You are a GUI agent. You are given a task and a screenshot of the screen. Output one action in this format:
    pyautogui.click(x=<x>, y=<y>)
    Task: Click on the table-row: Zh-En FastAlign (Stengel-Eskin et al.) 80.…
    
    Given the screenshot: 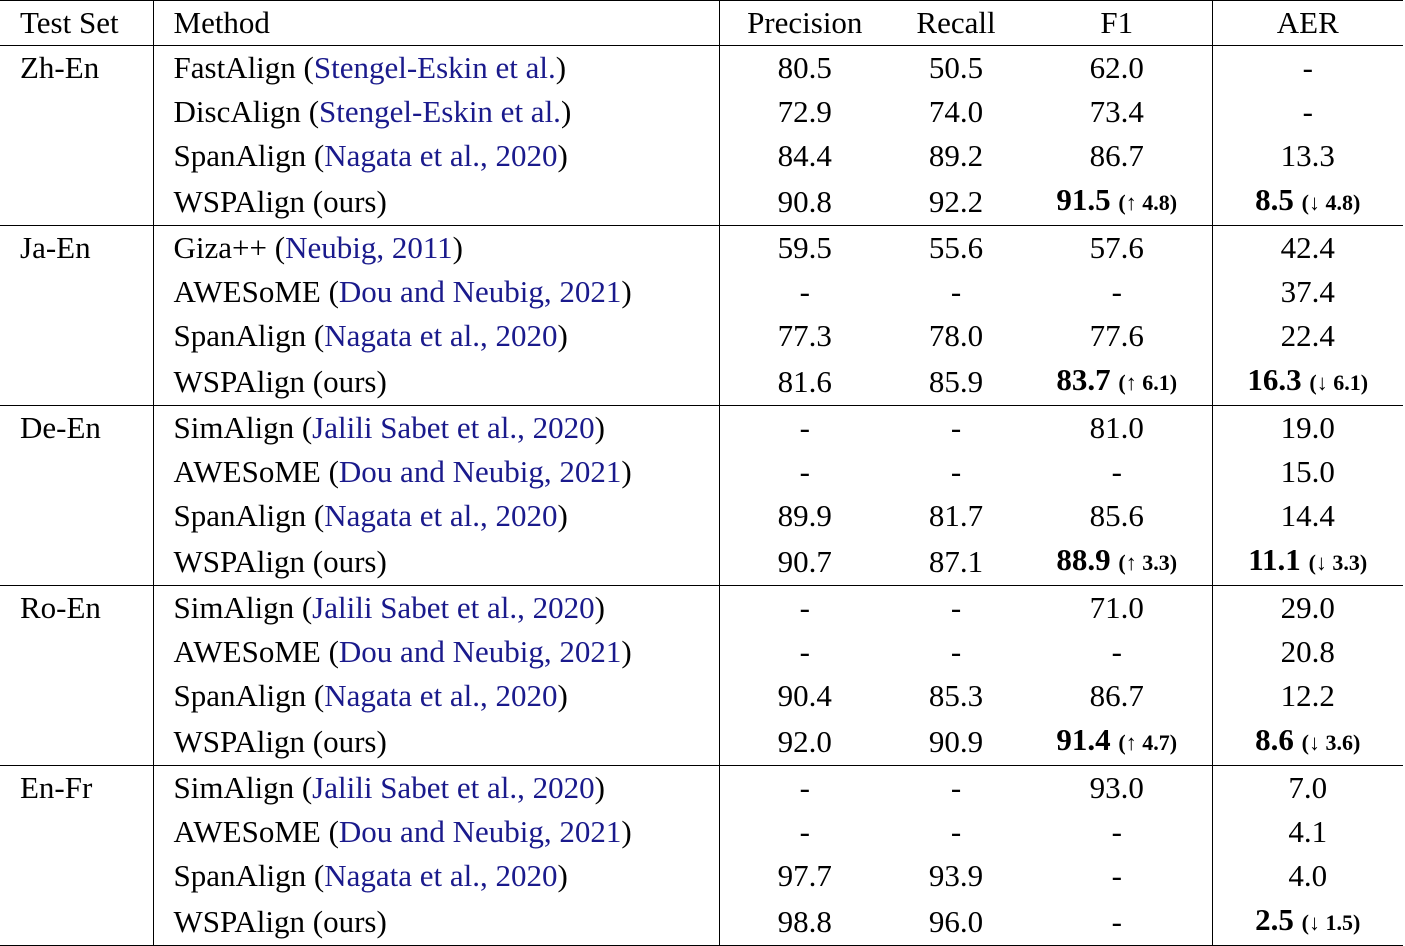 What is the action you would take?
    pyautogui.click(x=701, y=67)
    